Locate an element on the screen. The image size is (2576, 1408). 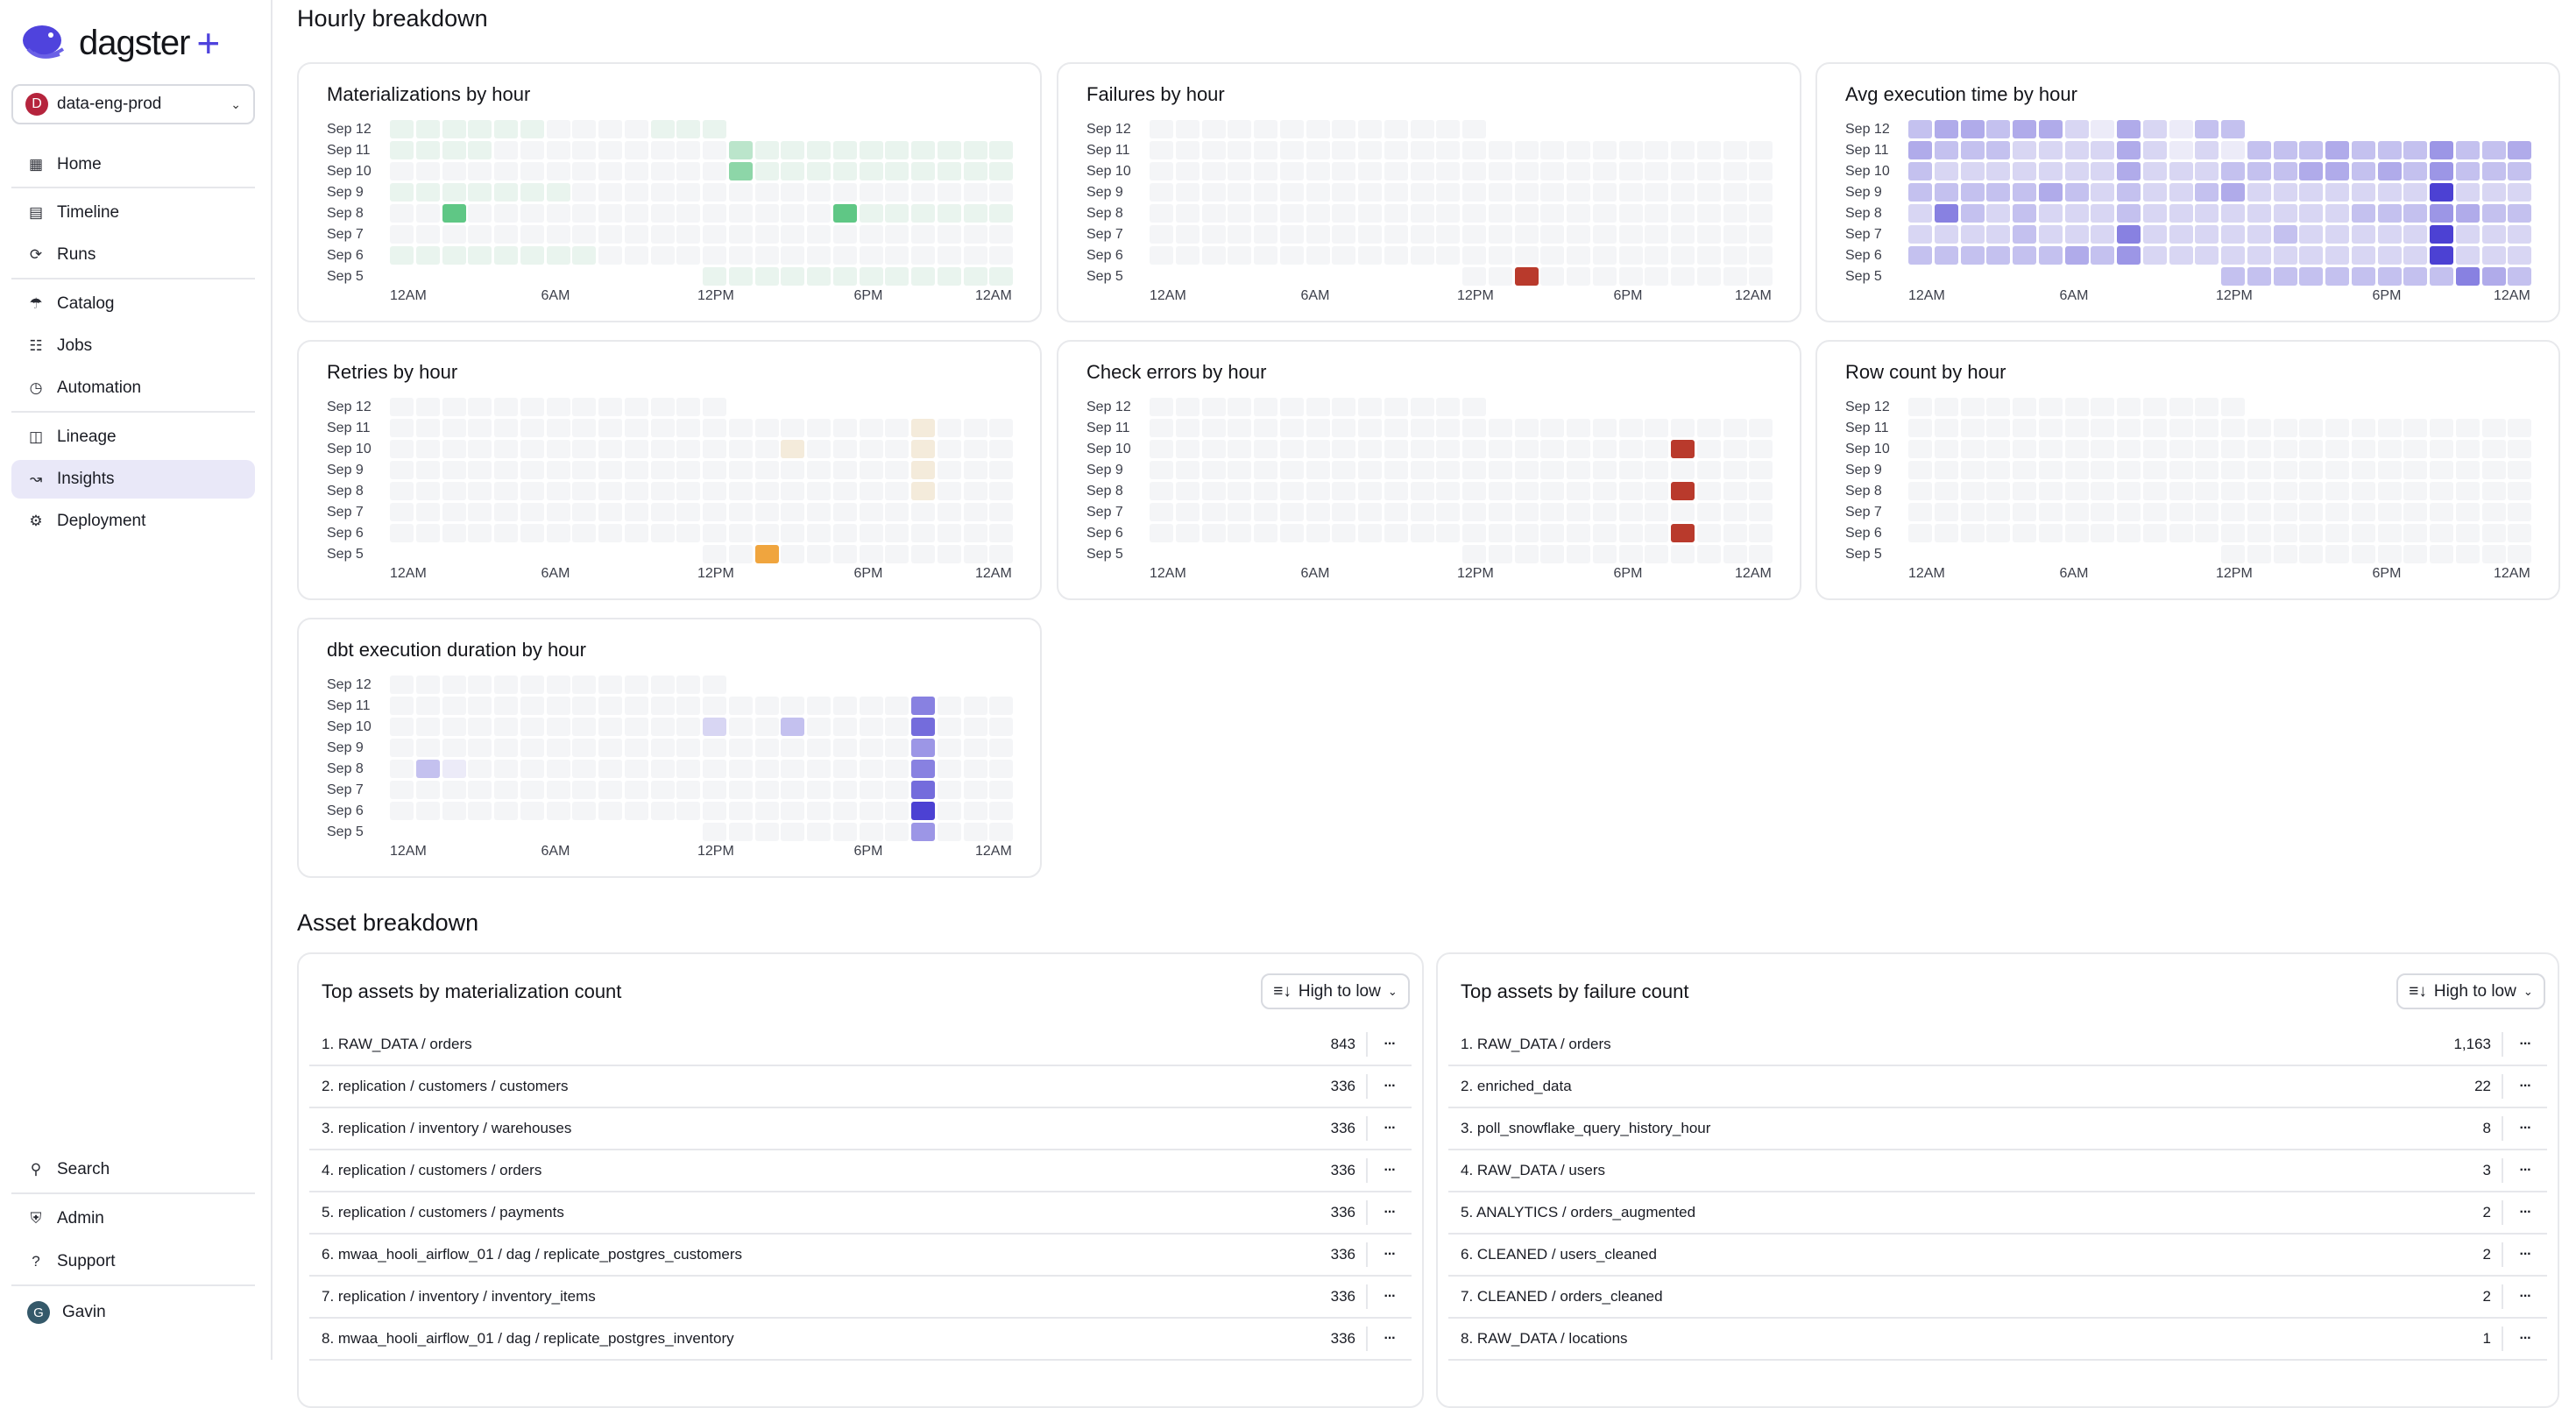
asset-name: 5. ANALYTICS / orders_augmented is located at coordinates (1578, 1212).